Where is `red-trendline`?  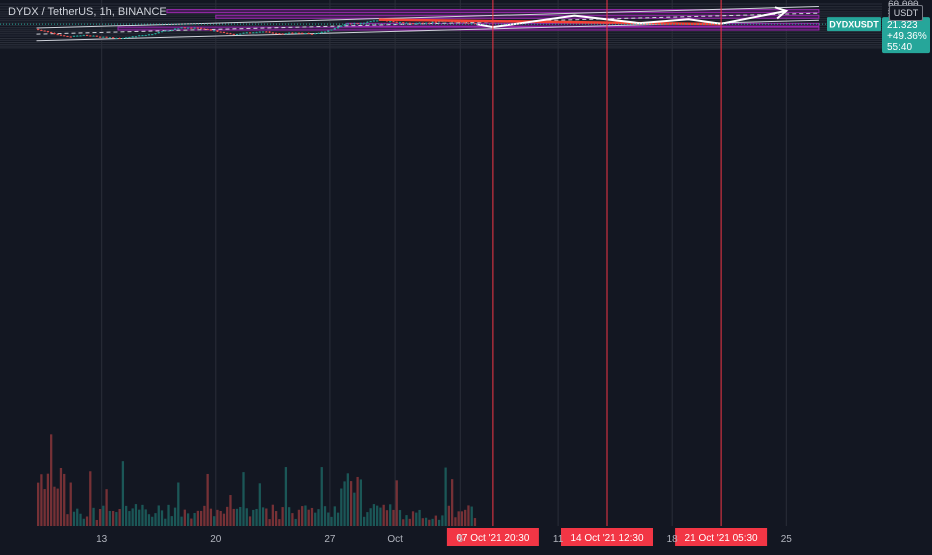 red-trendline is located at coordinates (550, 22).